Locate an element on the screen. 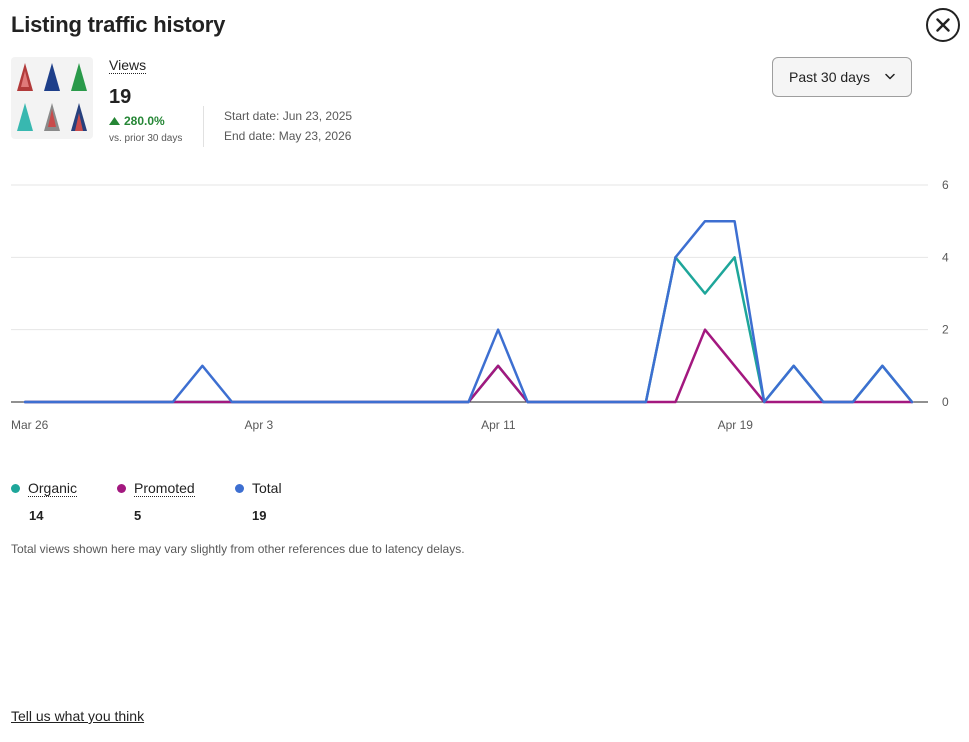 The height and width of the screenshot is (742, 969). triangle-up-icon is located at coordinates (114, 121).